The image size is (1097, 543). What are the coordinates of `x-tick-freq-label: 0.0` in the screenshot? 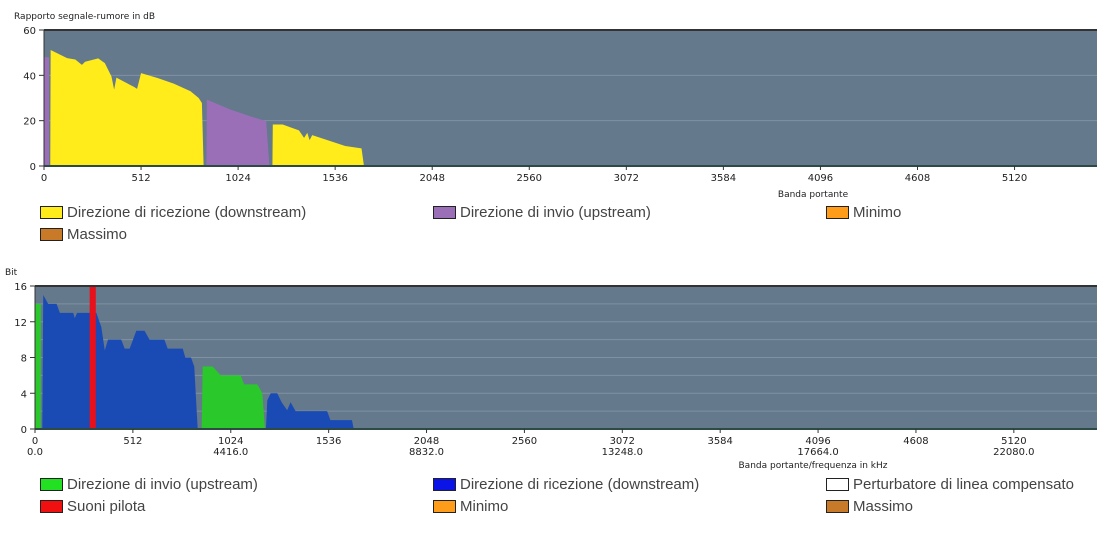 It's located at (35, 452).